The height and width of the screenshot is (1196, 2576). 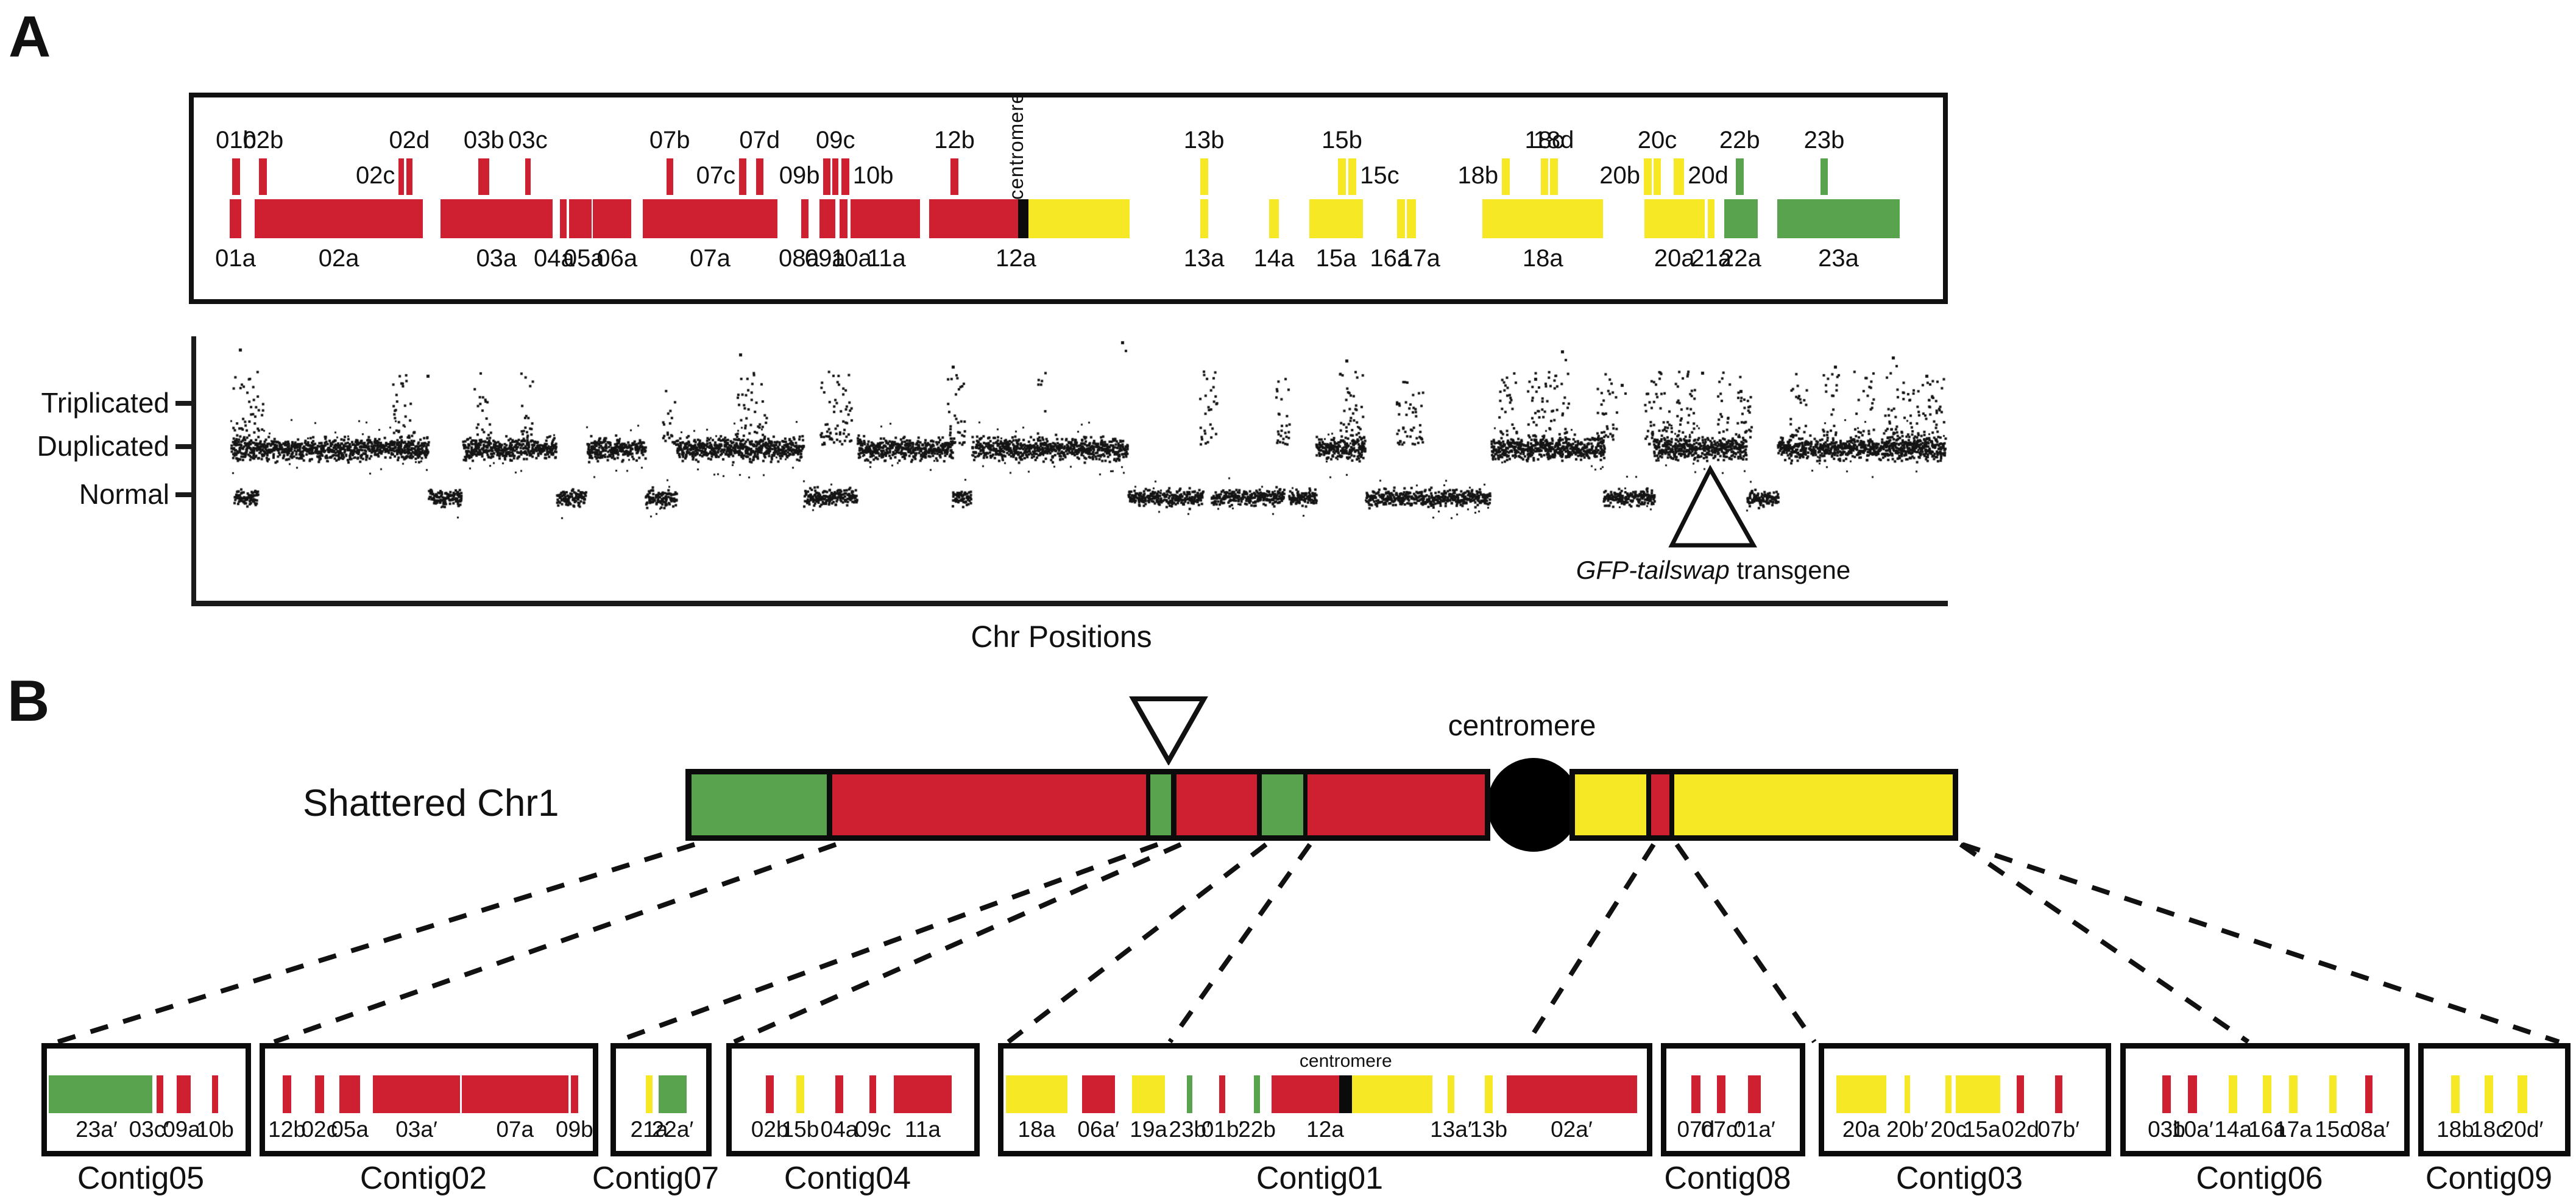 What do you see at coordinates (1790, 570) in the screenshot?
I see `transgene-annotation-rest: transgene` at bounding box center [1790, 570].